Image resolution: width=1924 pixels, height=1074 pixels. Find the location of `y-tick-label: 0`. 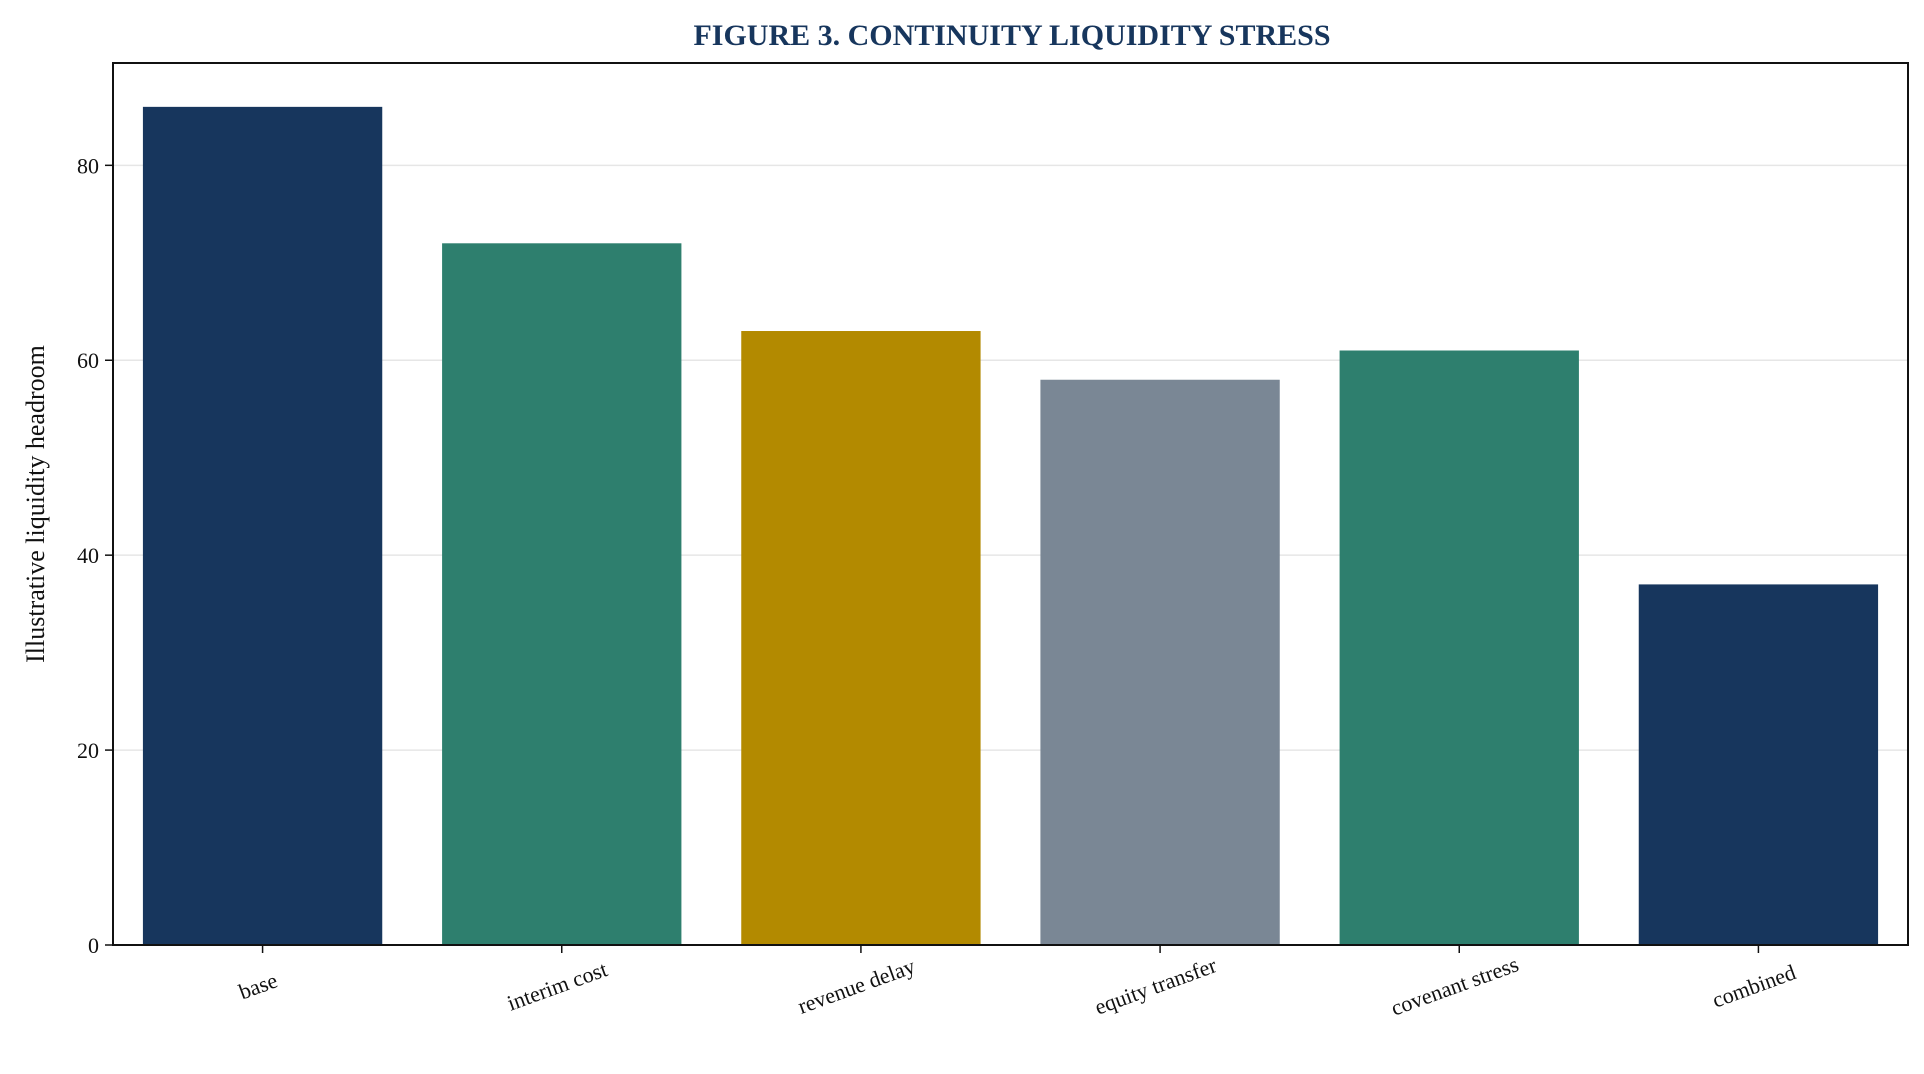

y-tick-label: 0 is located at coordinates (93, 945).